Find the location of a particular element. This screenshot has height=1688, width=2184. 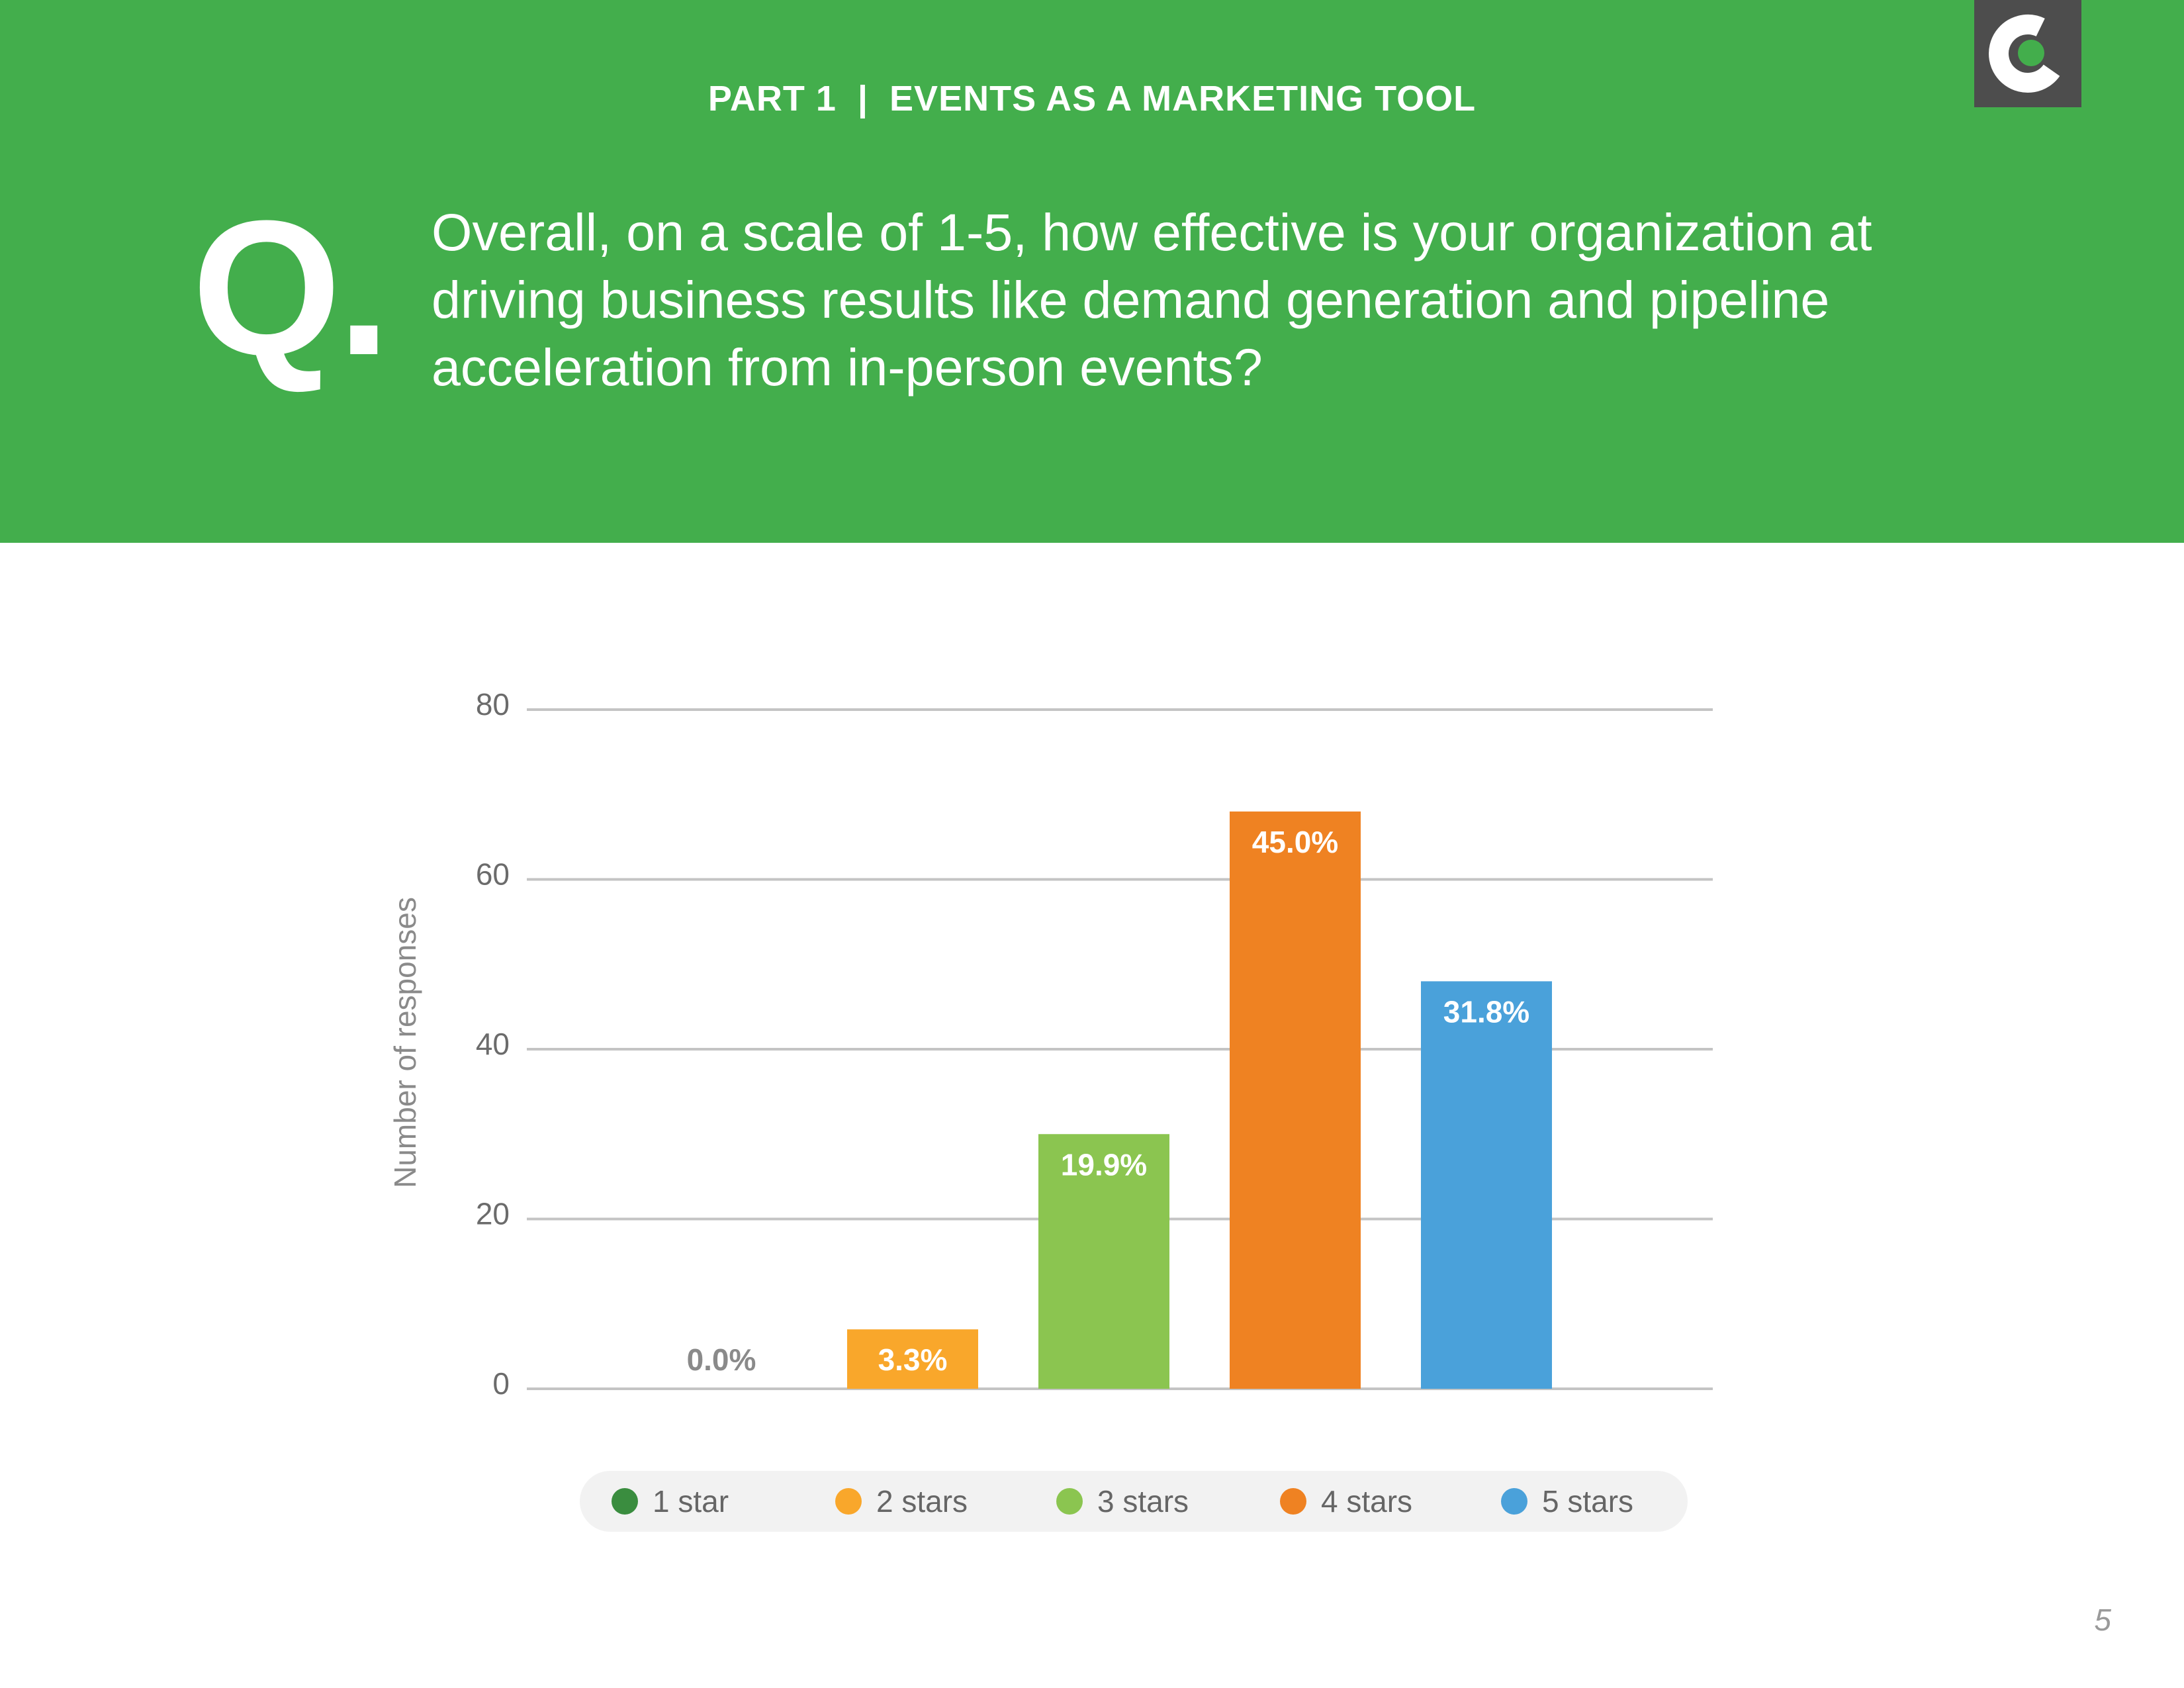

question-mark-label: Q. is located at coordinates (291, 288).